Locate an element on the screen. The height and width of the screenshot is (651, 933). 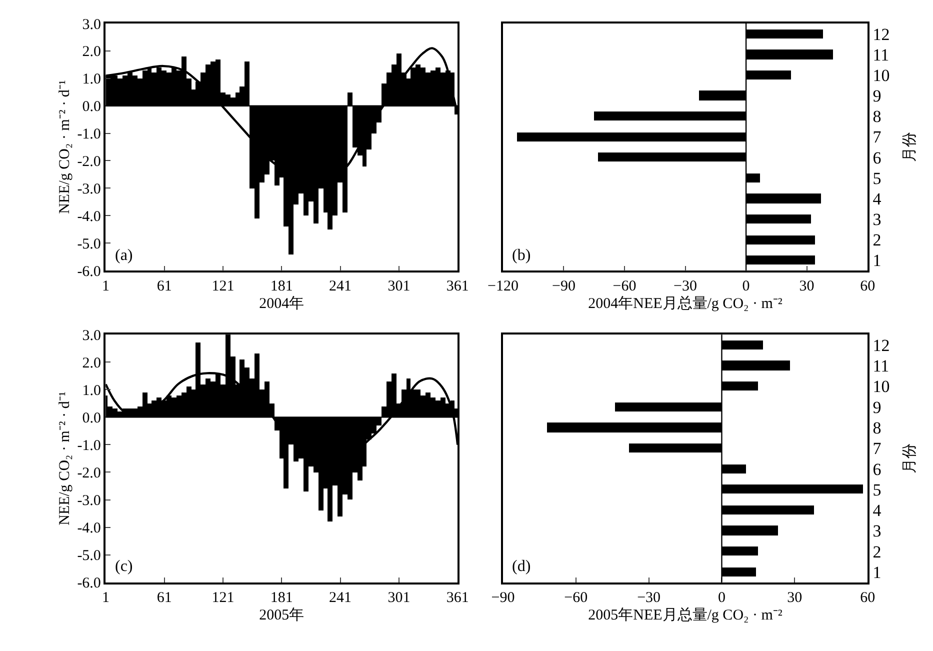
annotation: (a) is located at coordinates (124, 255).